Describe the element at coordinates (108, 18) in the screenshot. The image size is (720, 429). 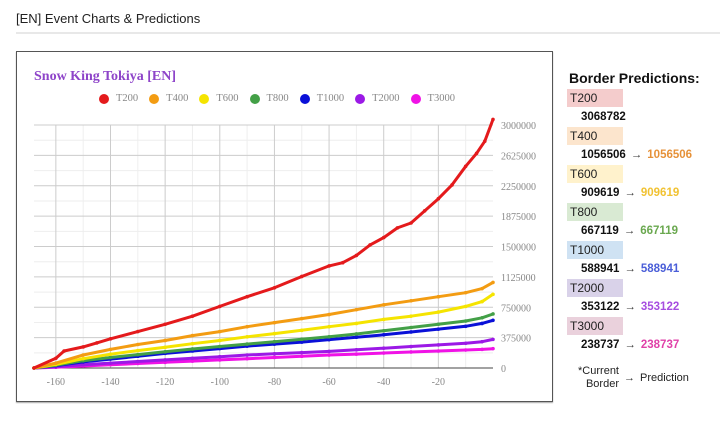
I see `page-title: [EN] Event Charts & Predictions` at that location.